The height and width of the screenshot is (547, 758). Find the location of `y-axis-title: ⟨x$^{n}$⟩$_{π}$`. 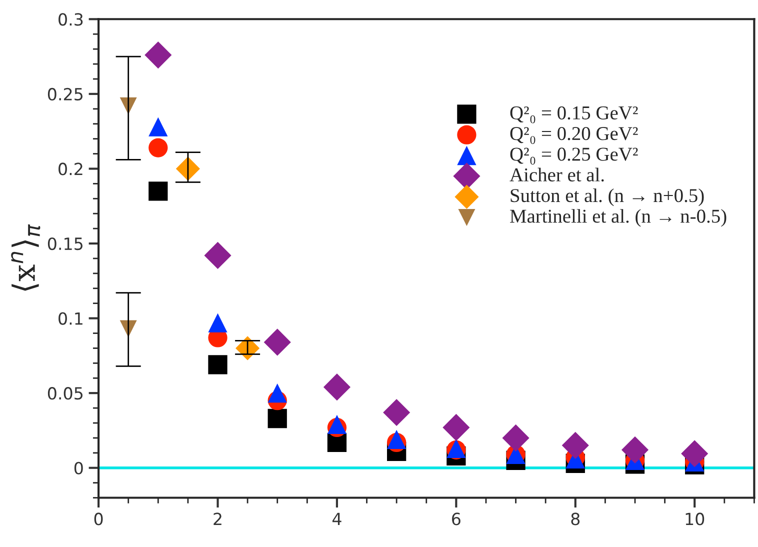

y-axis-title: ⟨x$^{n}$⟩$_{π}$ is located at coordinates (25, 257).